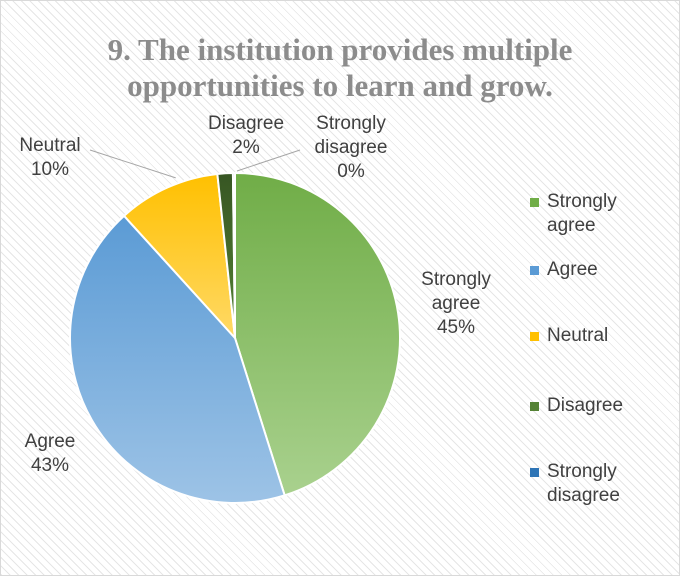  Describe the element at coordinates (50, 454) in the screenshot. I see `data-label-agree: Agree 43%` at that location.